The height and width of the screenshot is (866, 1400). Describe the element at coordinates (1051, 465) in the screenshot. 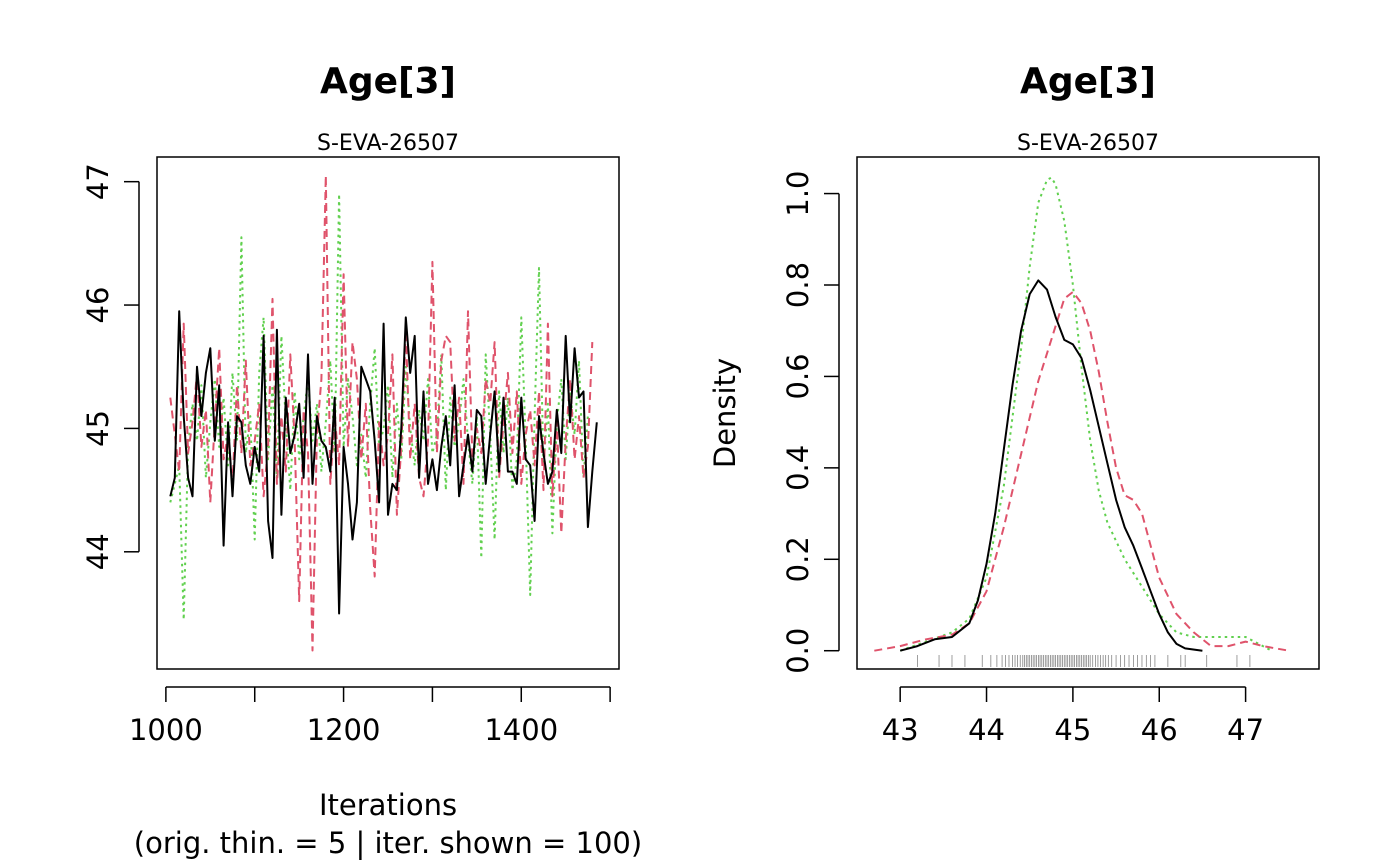

I see `chain-1-density-line` at that location.